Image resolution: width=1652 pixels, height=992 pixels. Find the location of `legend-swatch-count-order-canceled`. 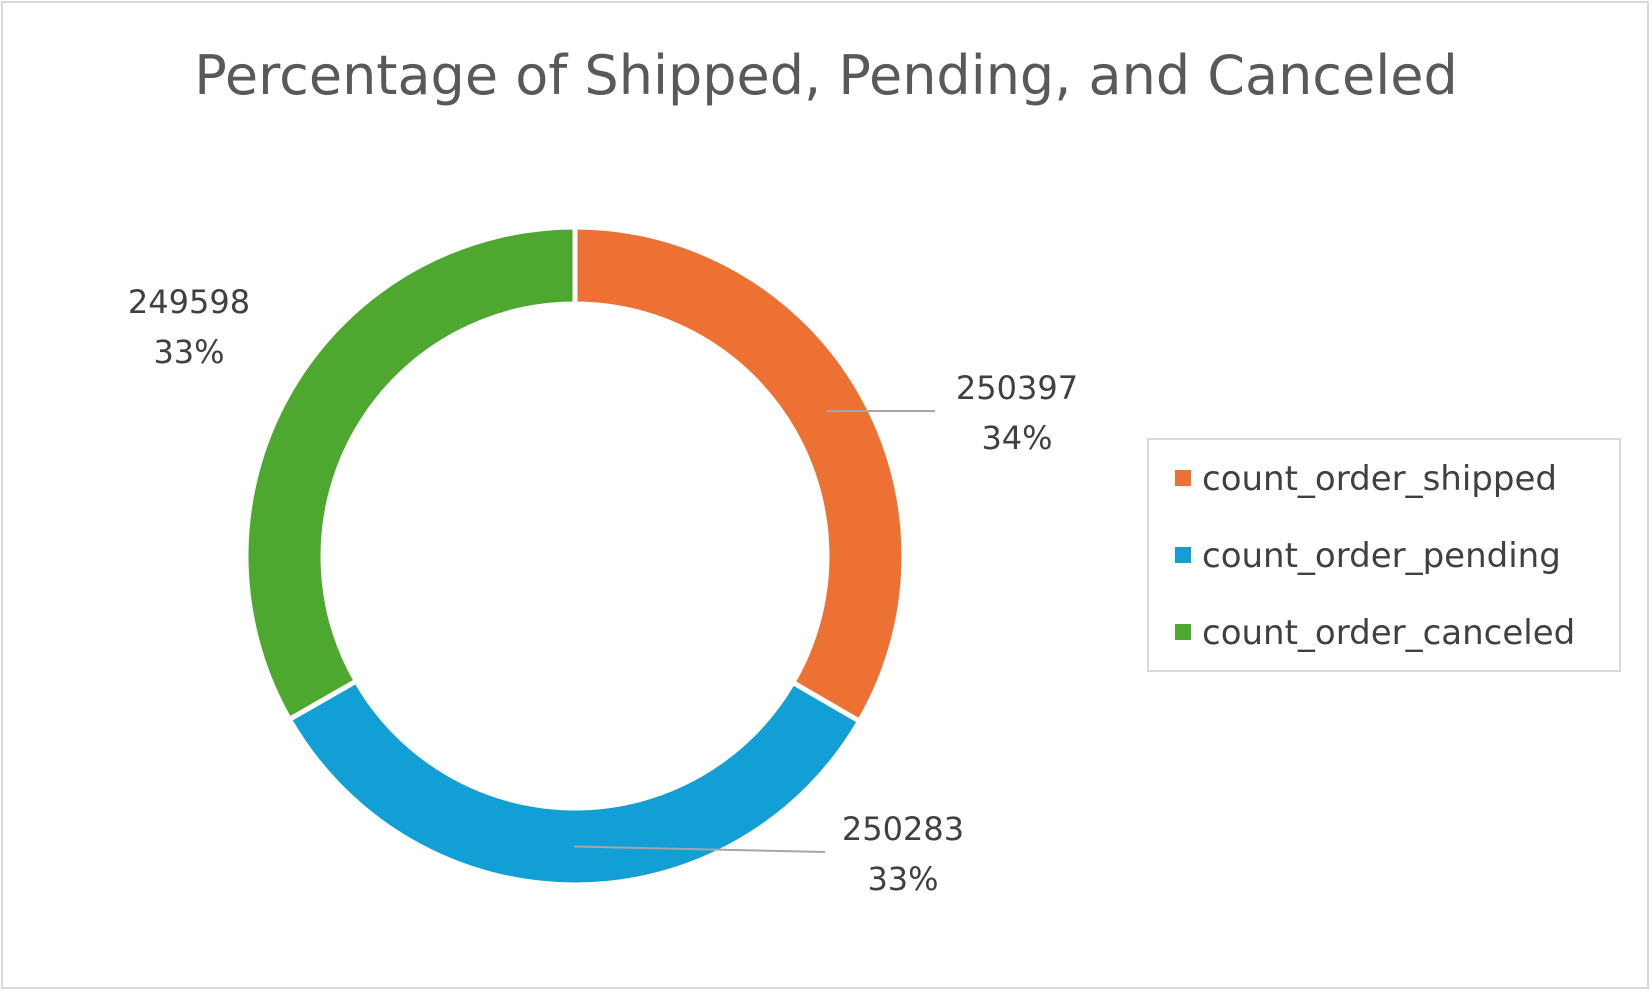

legend-swatch-count-order-canceled is located at coordinates (1183, 632).